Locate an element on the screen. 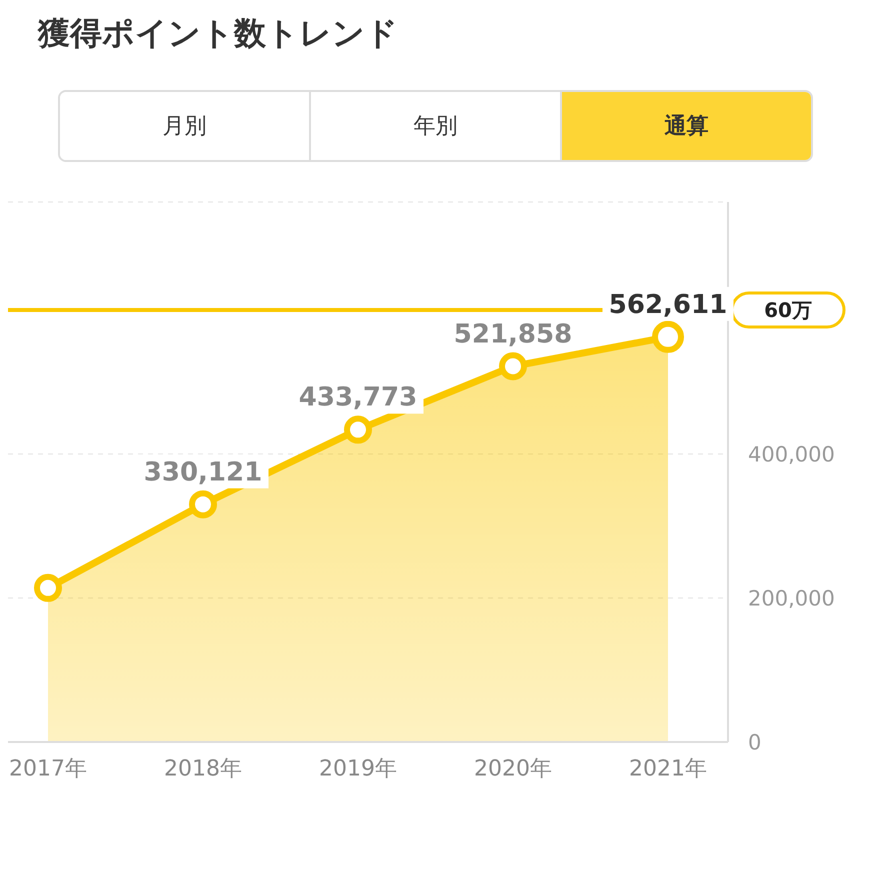 This screenshot has height=888, width=870. x-tick-label: 2020年 is located at coordinates (513, 769).